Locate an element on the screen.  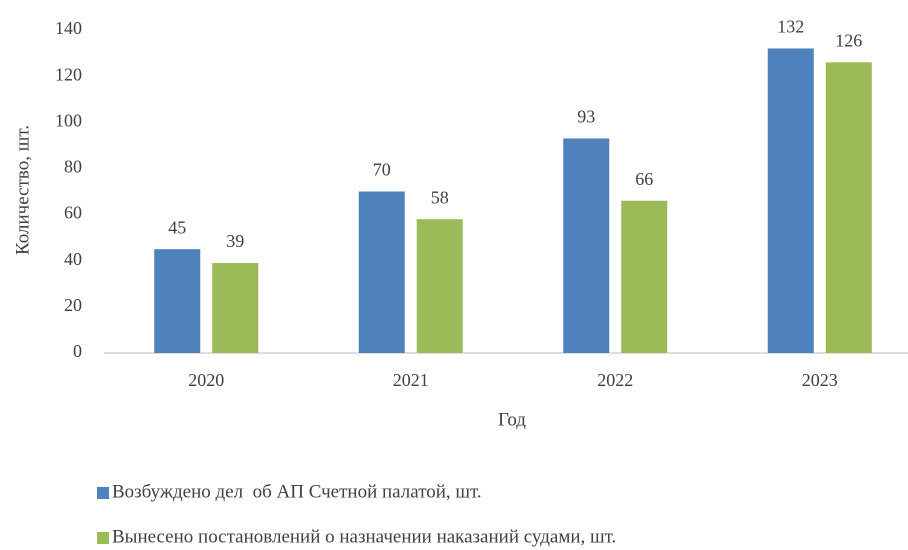
y-tick-label: 120 is located at coordinates (68, 74).